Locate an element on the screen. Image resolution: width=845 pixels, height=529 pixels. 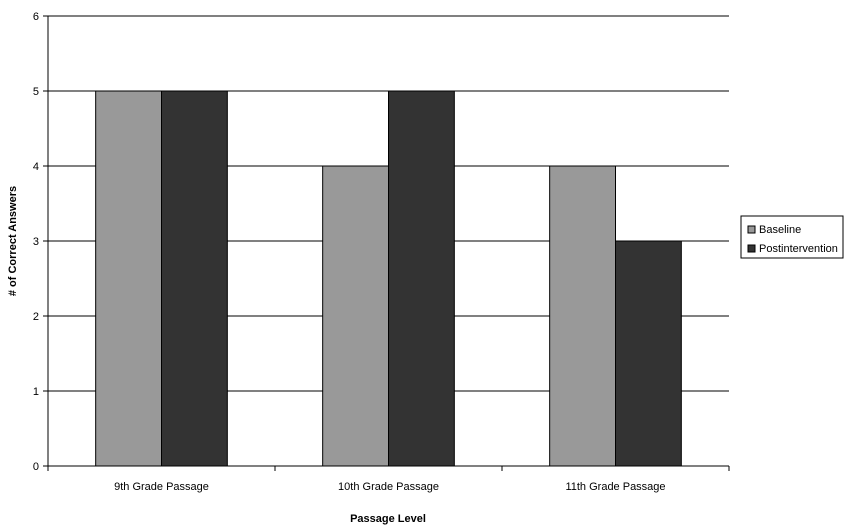
y-tick-label: 5 is located at coordinates (36, 92).